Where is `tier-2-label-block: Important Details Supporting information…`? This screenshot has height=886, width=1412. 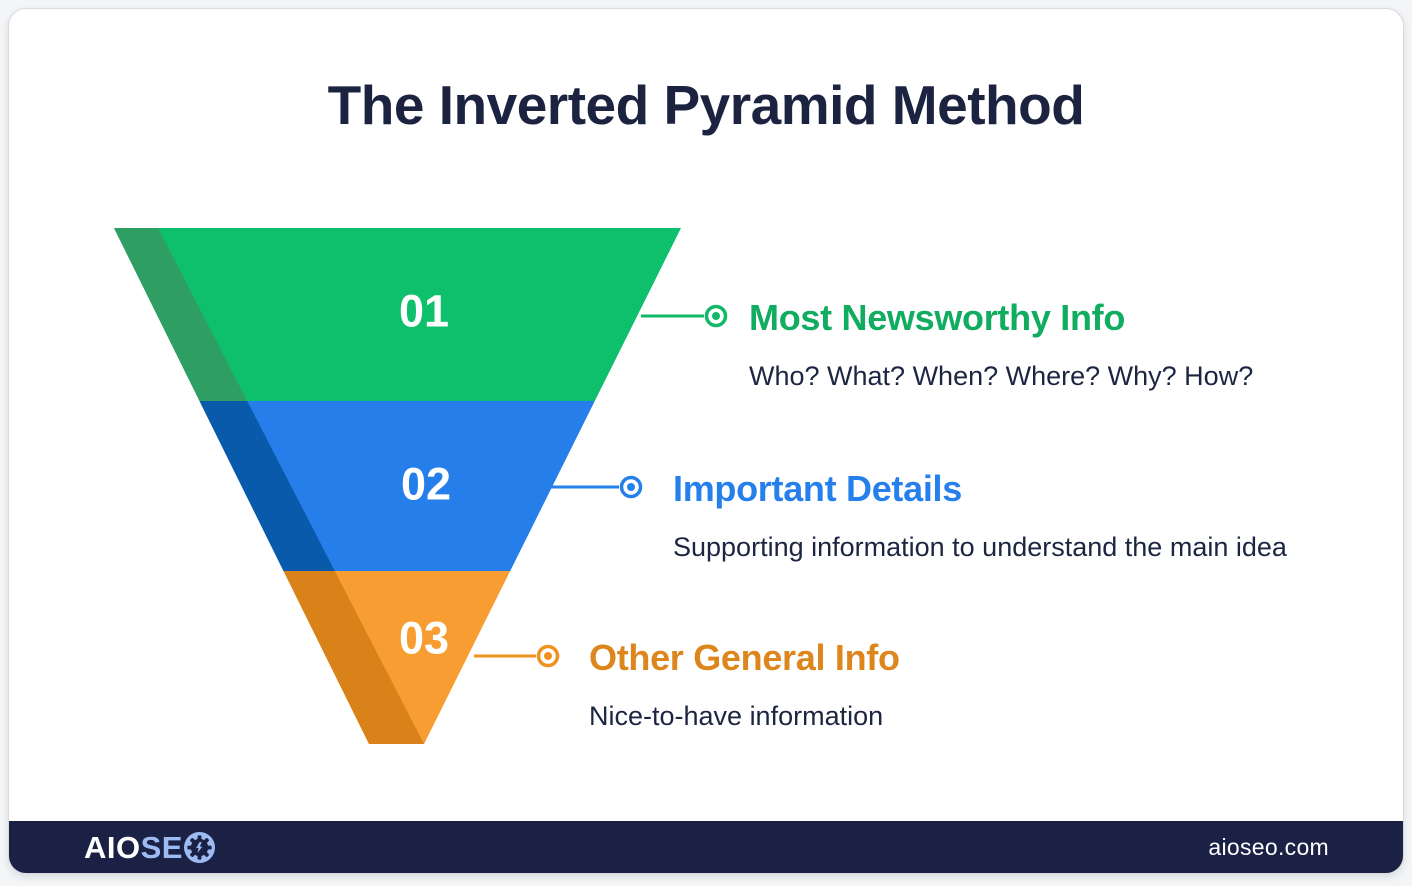
tier-2-label-block: Important Details Supporting information… is located at coordinates (980, 515).